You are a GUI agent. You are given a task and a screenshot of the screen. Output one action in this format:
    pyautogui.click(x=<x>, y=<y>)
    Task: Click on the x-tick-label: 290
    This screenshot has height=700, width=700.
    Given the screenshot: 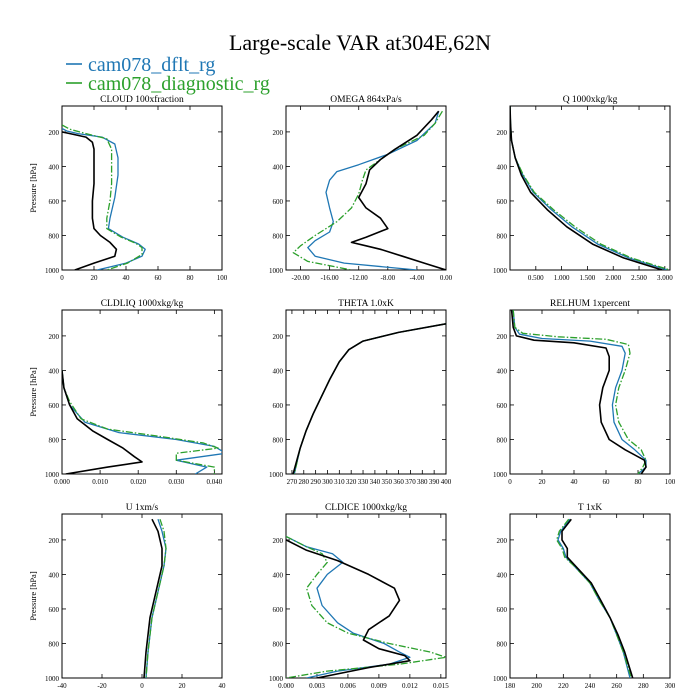 What is the action you would take?
    pyautogui.click(x=315, y=482)
    